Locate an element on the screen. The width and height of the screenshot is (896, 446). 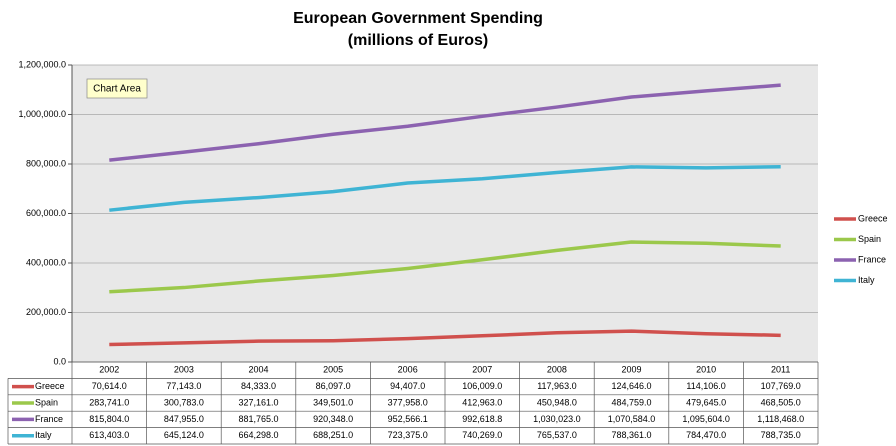
chart-subtitle: (millions of Euros) is located at coordinates (418, 40).